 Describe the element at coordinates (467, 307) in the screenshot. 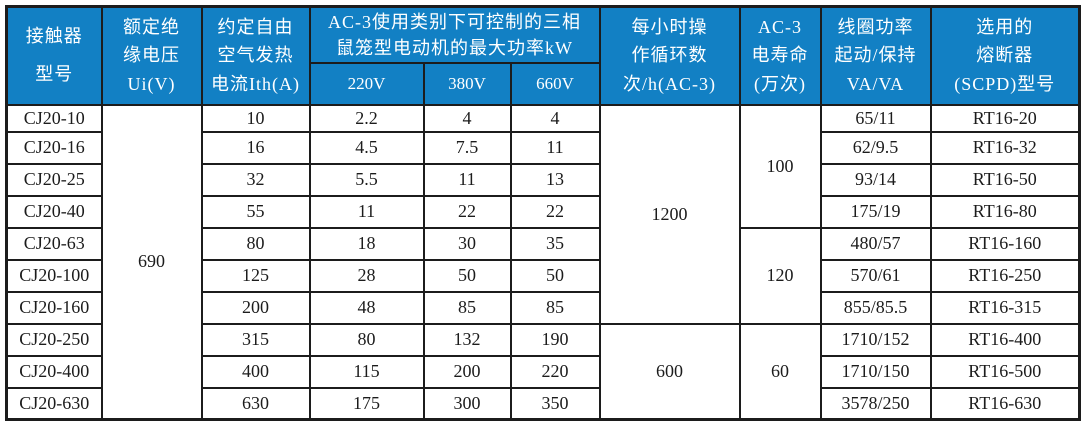

I see `cell-power-380v: 85` at that location.